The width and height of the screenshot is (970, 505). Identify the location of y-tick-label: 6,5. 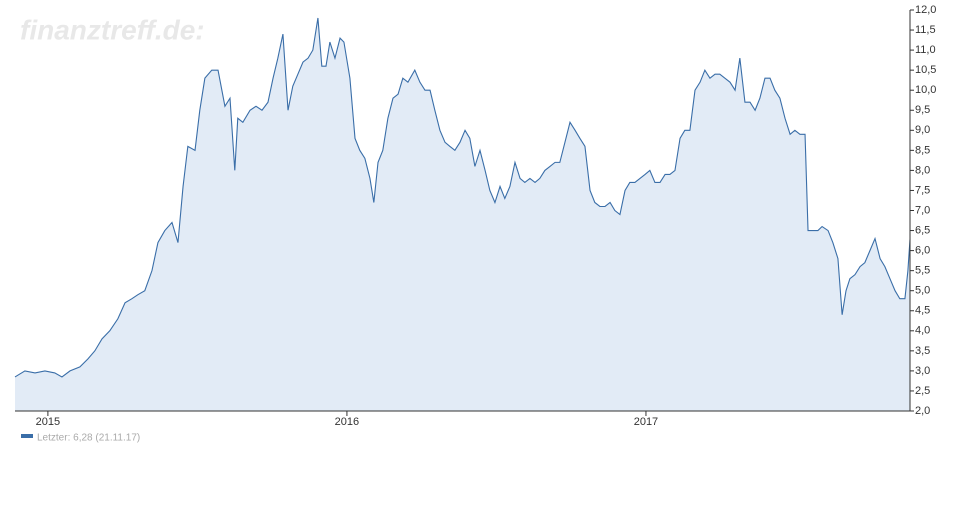
(922, 230).